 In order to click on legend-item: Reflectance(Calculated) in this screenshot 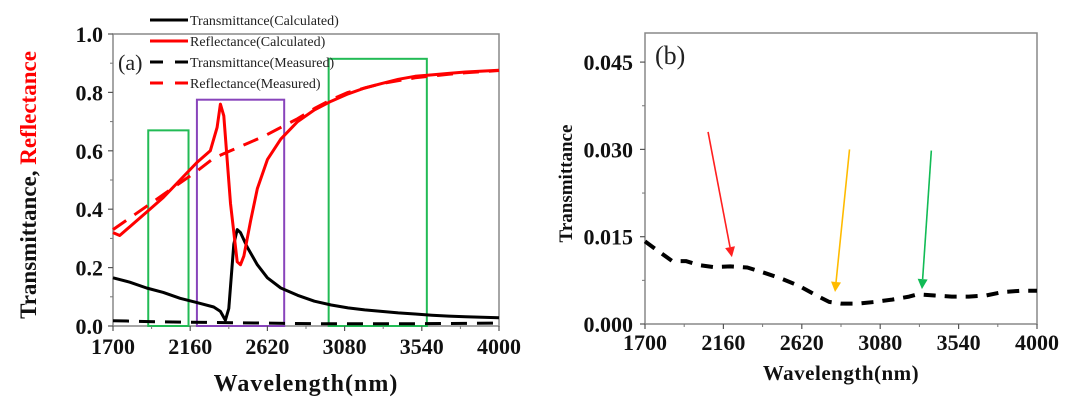, I will do `click(238, 42)`.